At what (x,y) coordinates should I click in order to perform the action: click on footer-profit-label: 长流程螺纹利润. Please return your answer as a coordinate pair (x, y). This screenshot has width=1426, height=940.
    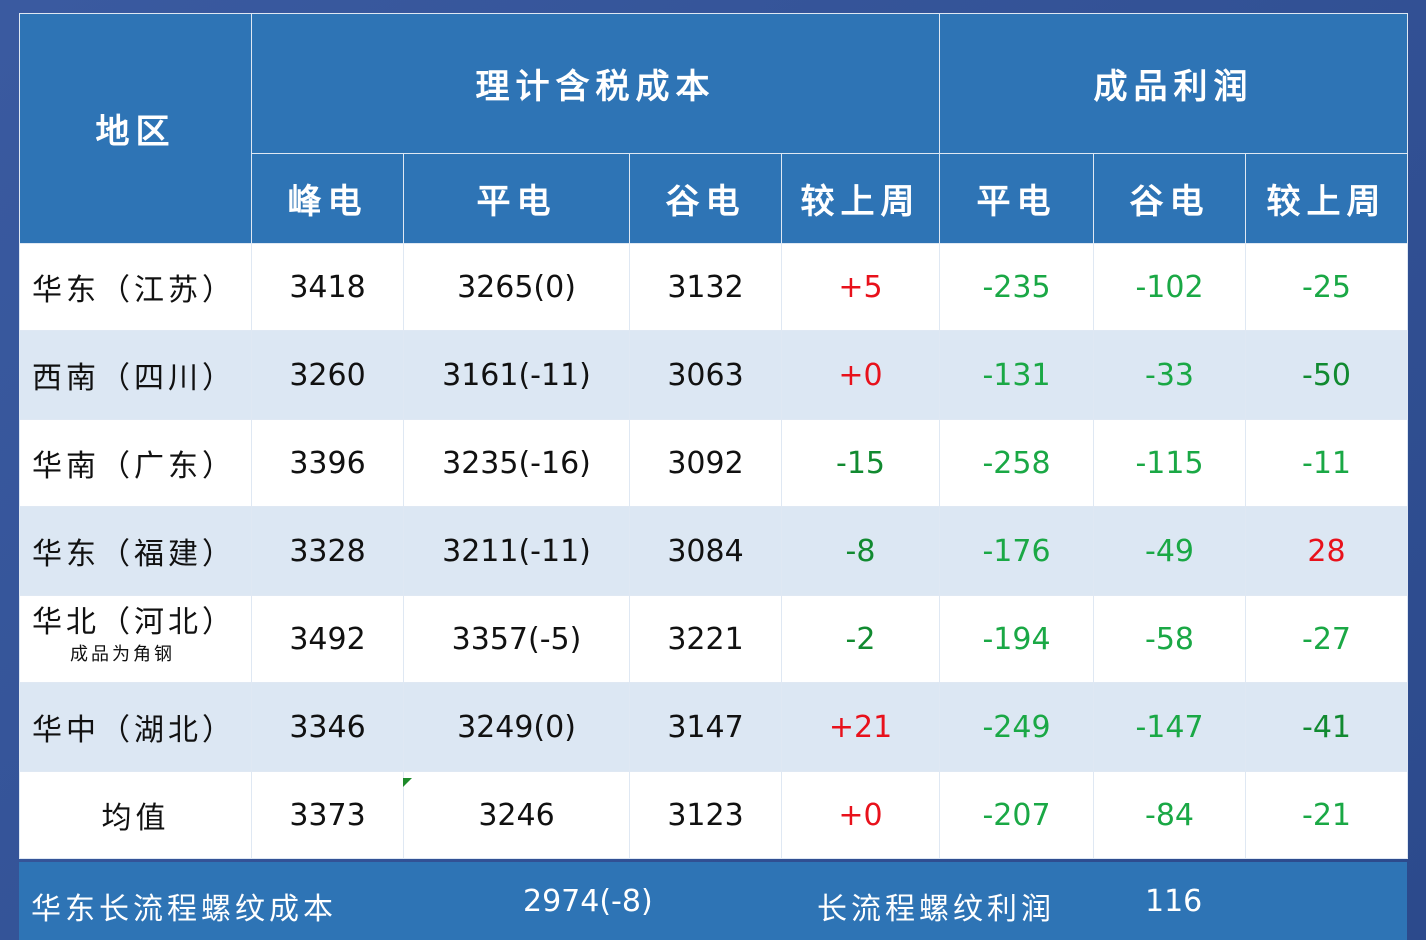
    Looking at the image, I should click on (936, 909).